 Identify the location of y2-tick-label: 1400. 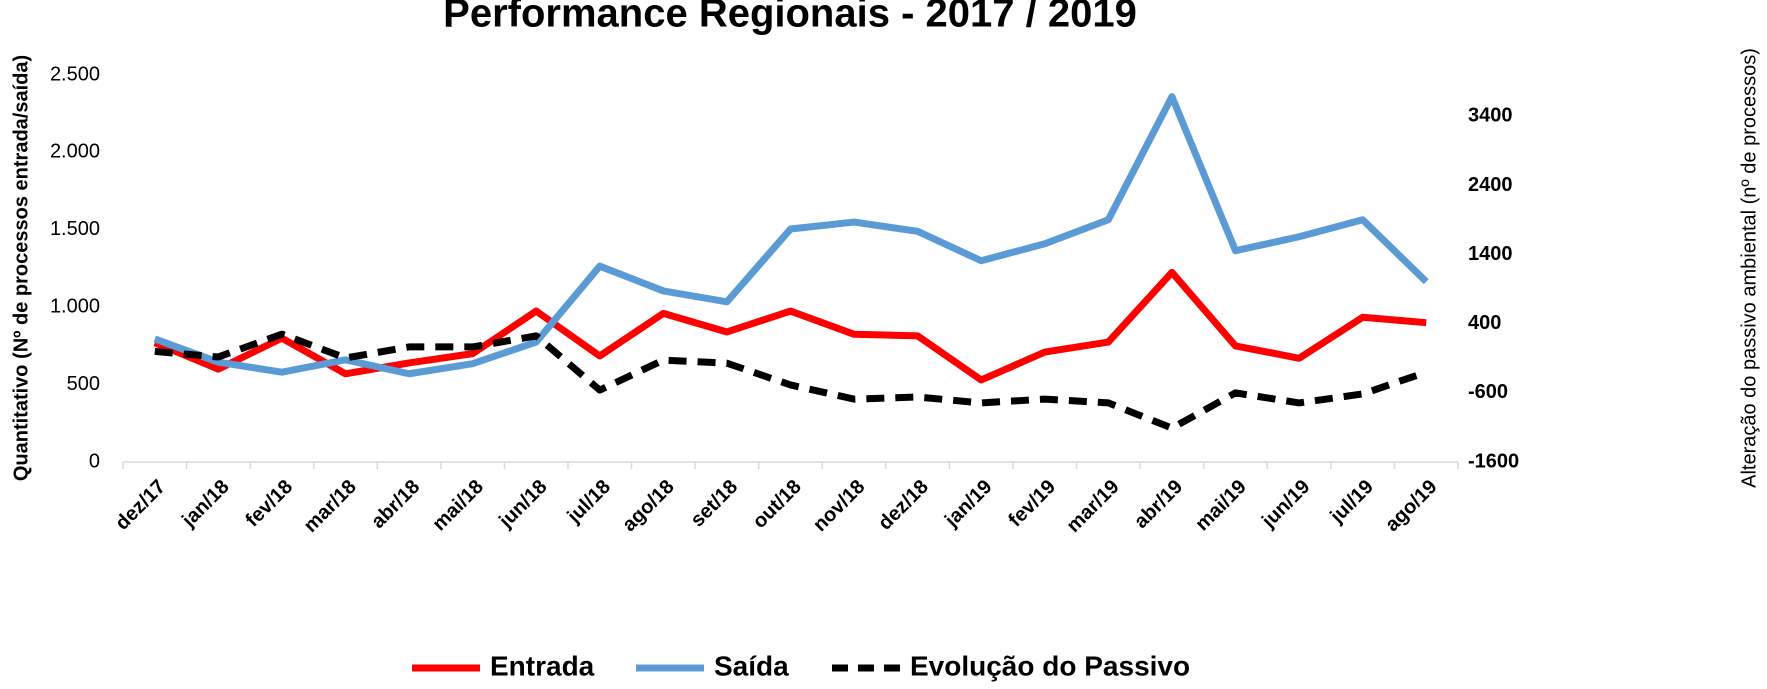
(1490, 254).